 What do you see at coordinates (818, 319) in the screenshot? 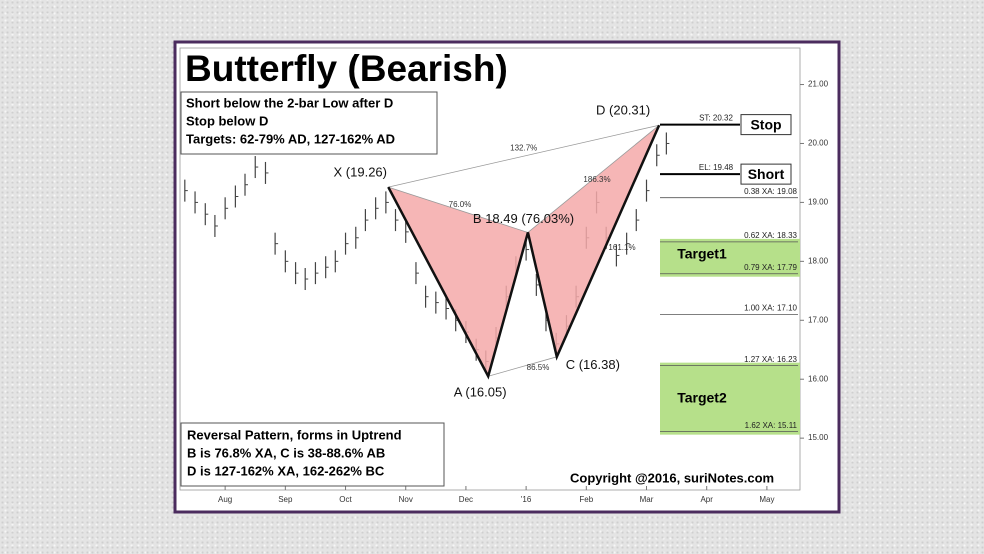
I see `y-tick-label: 17.00` at bounding box center [818, 319].